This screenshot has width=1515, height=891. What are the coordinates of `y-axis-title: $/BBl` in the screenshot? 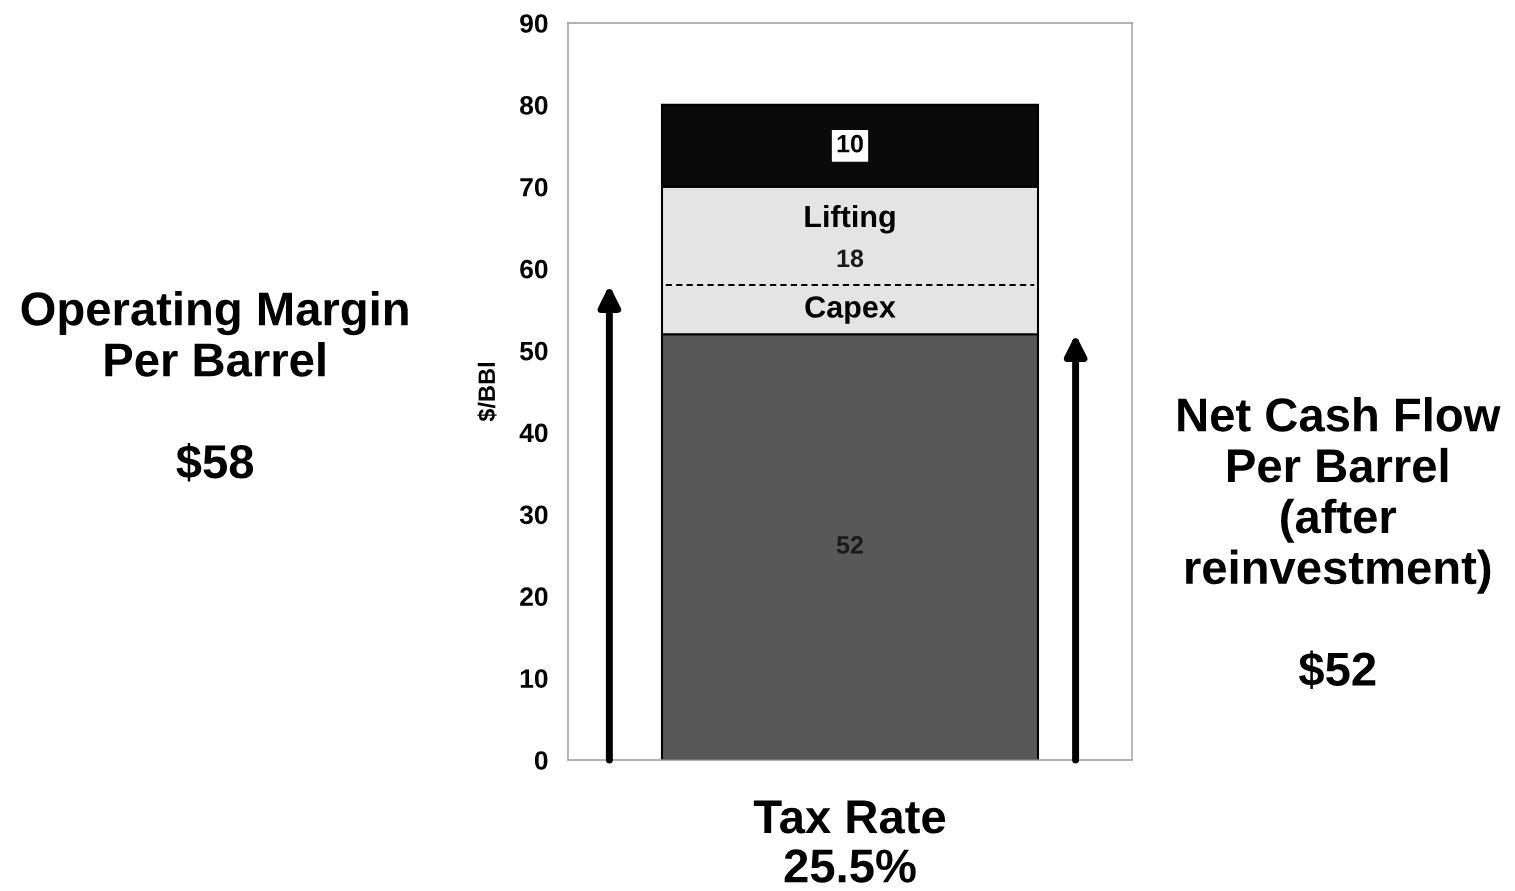 It's located at (487, 392).